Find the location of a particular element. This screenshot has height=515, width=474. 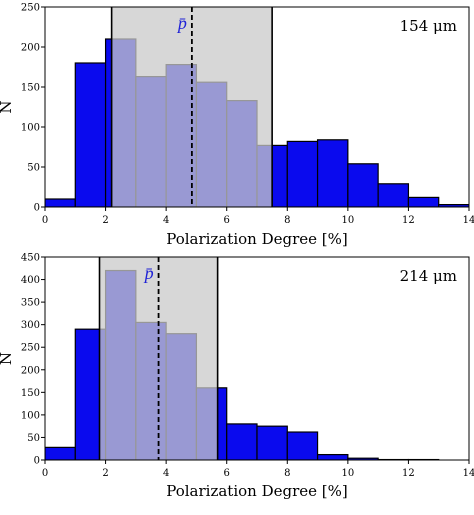

y-tick-label: 450 is located at coordinates (30, 258).